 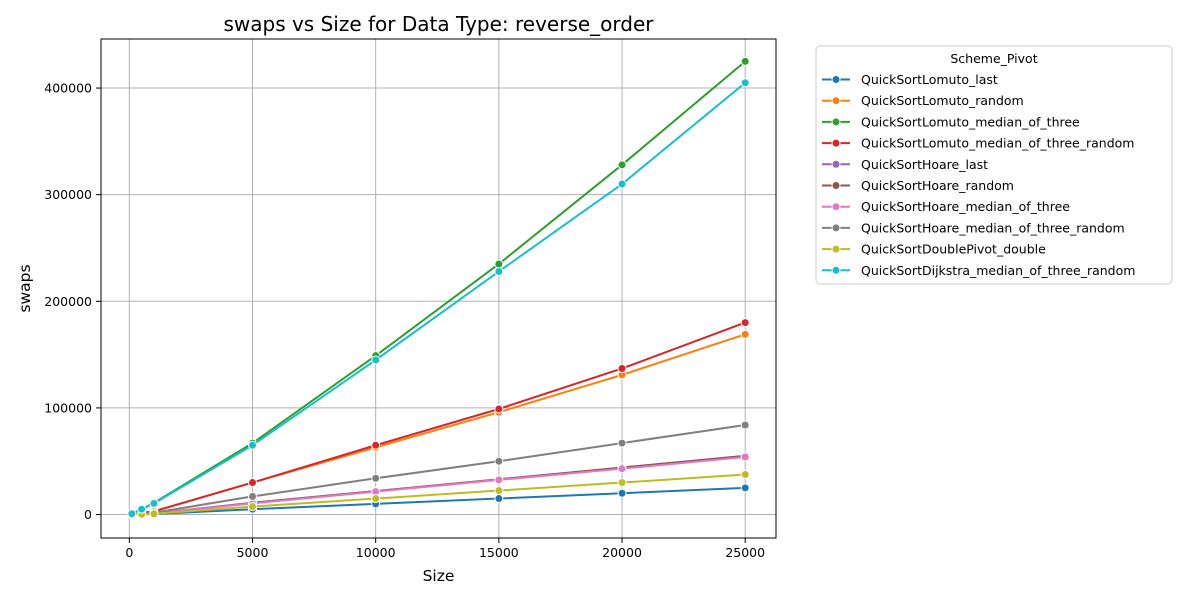 What do you see at coordinates (445, 549) in the screenshot?
I see `x-axis: 0 5000 10000 15000 20000 25000` at bounding box center [445, 549].